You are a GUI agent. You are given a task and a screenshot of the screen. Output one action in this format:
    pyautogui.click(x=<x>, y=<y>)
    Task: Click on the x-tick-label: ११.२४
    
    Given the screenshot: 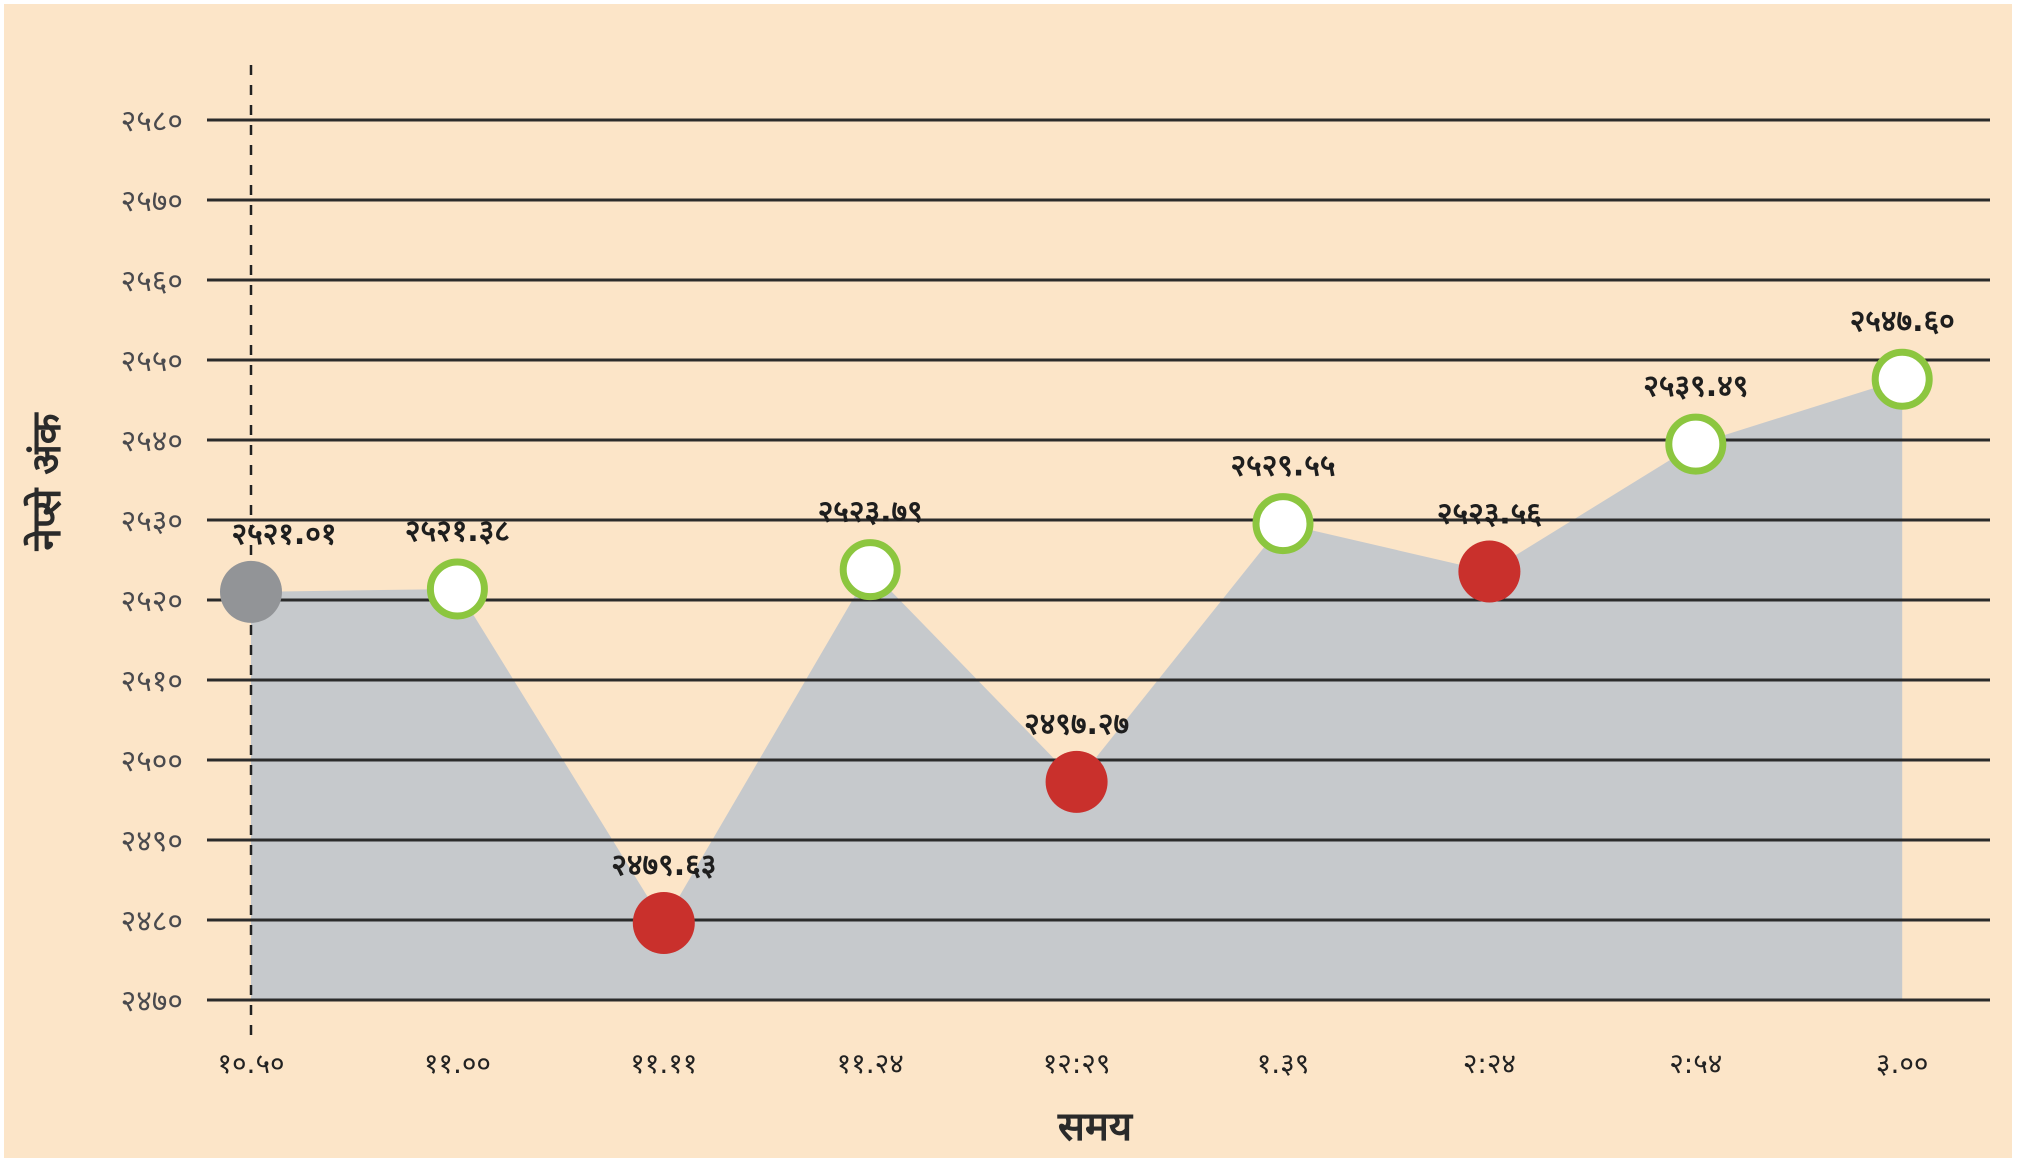 What is the action you would take?
    pyautogui.click(x=870, y=1063)
    